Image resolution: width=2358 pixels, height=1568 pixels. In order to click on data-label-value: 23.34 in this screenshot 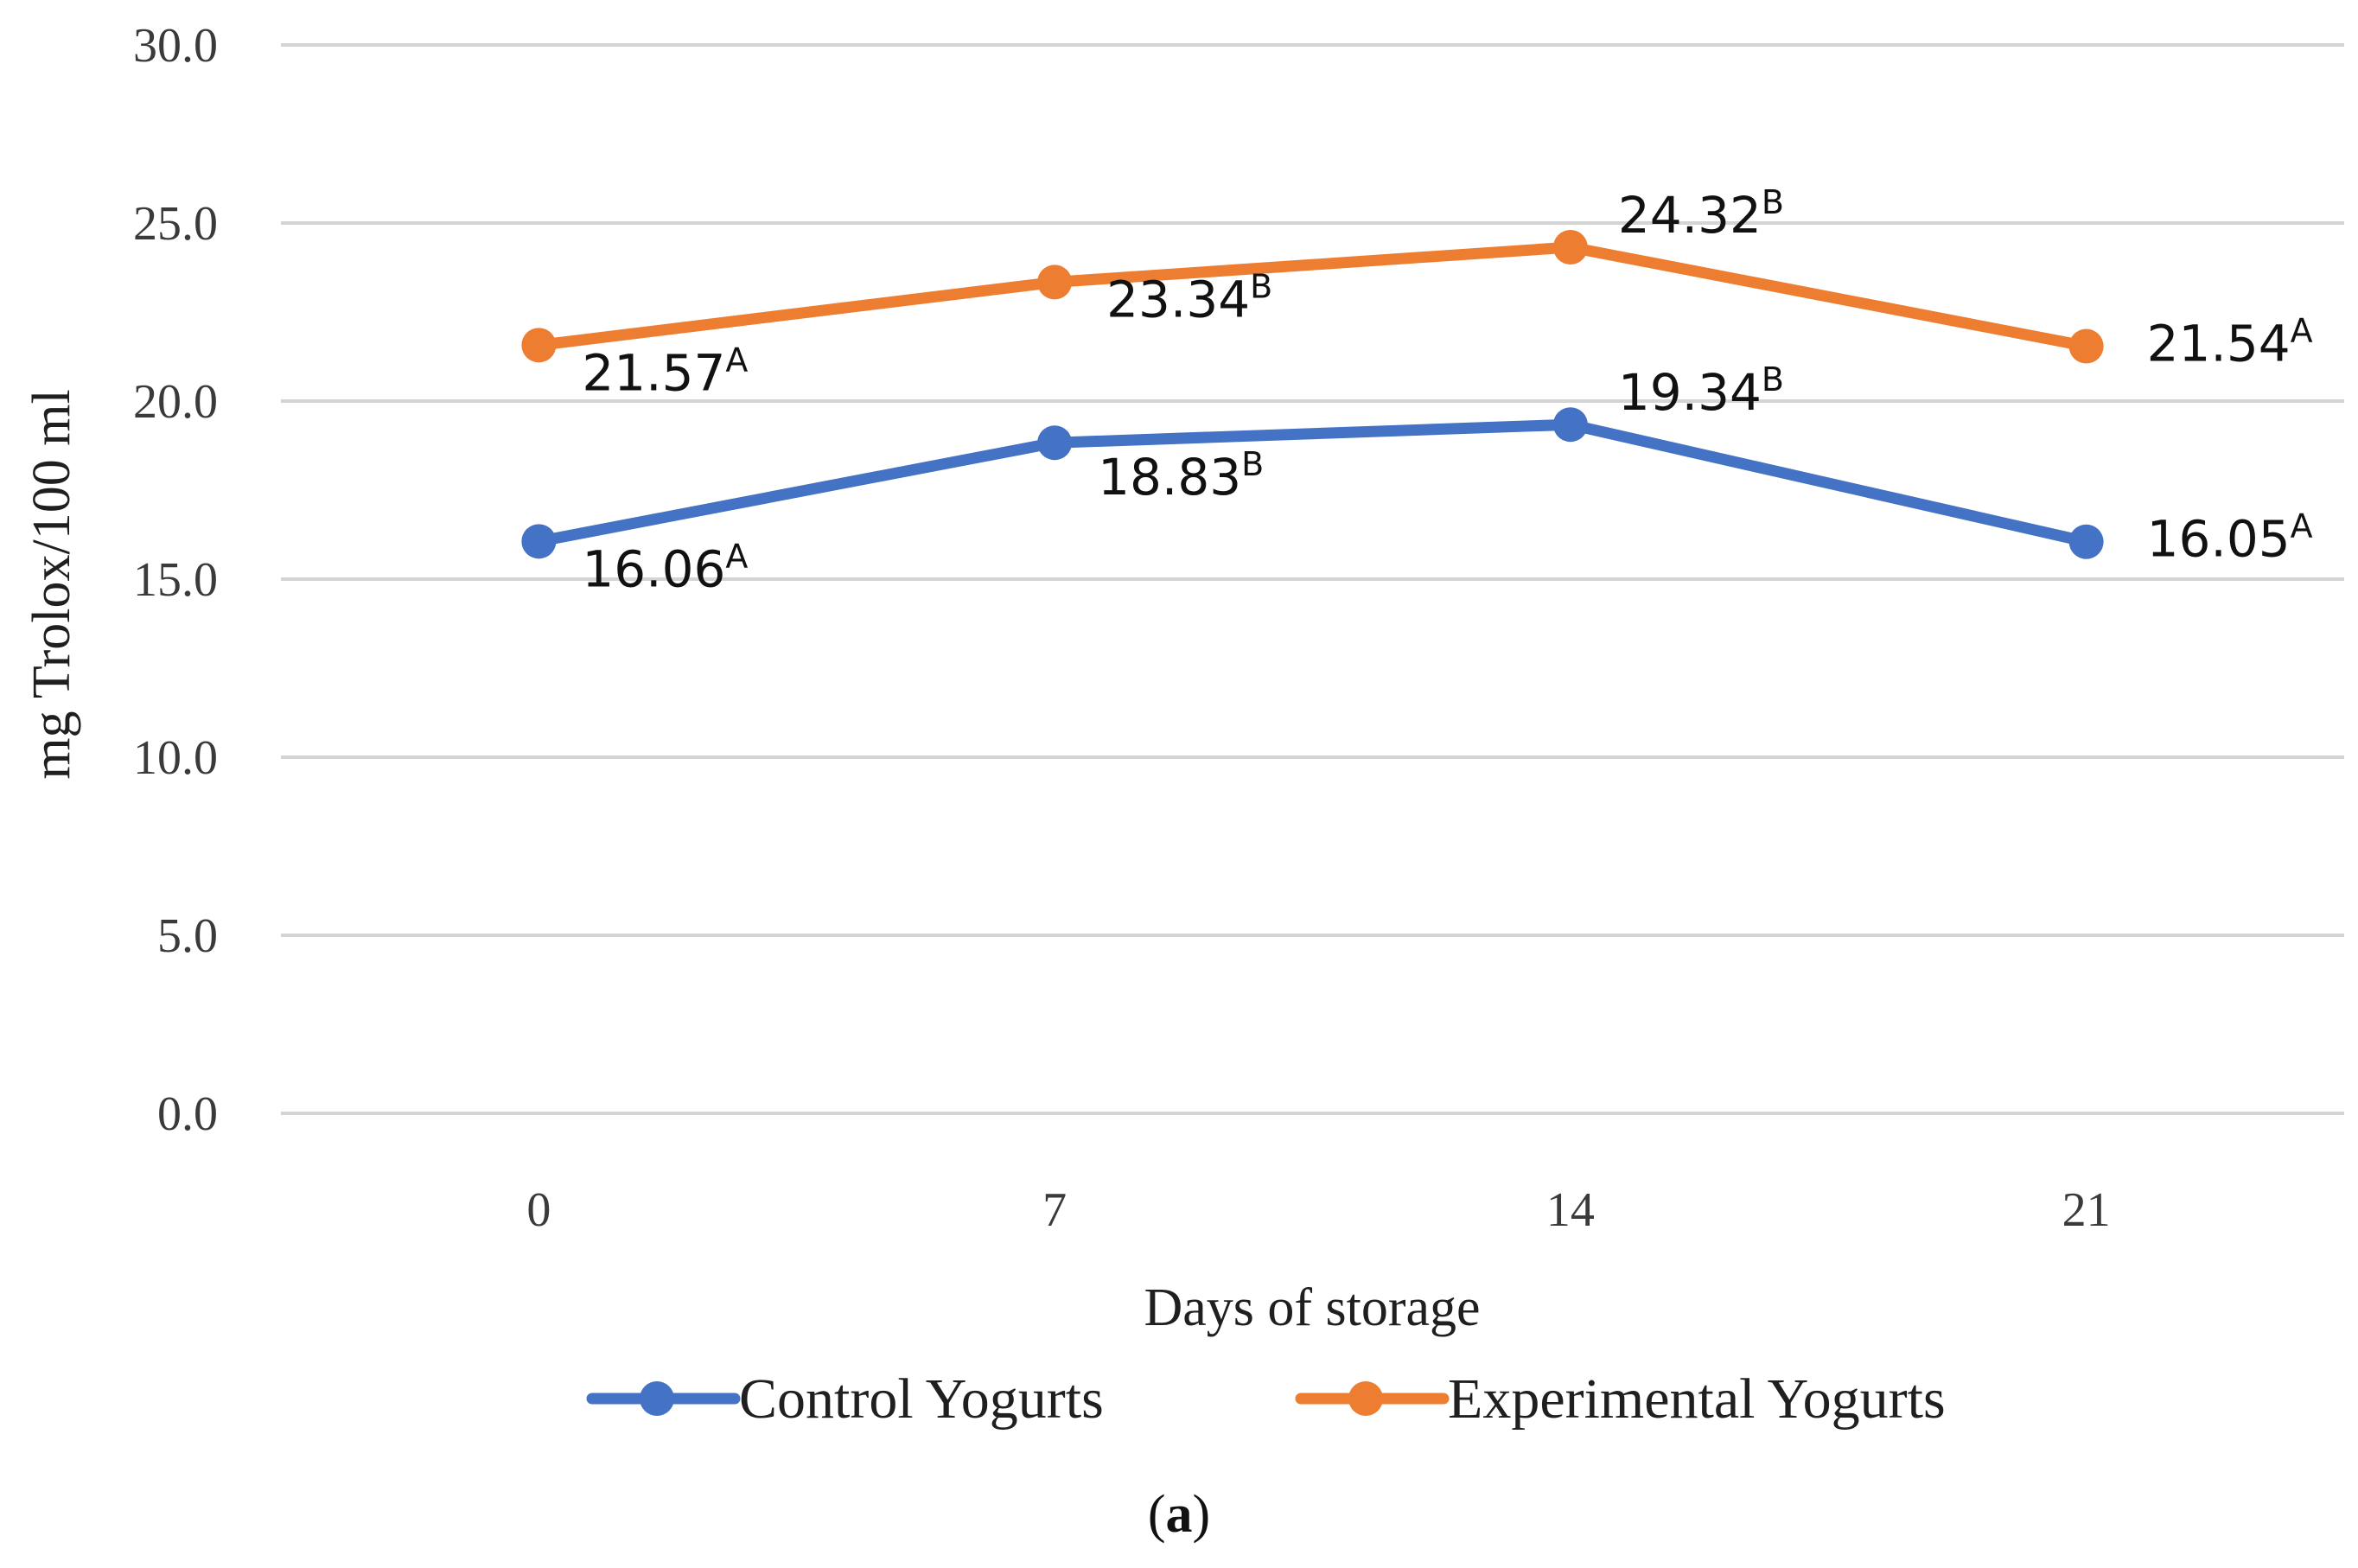, I will do `click(1178, 299)`.